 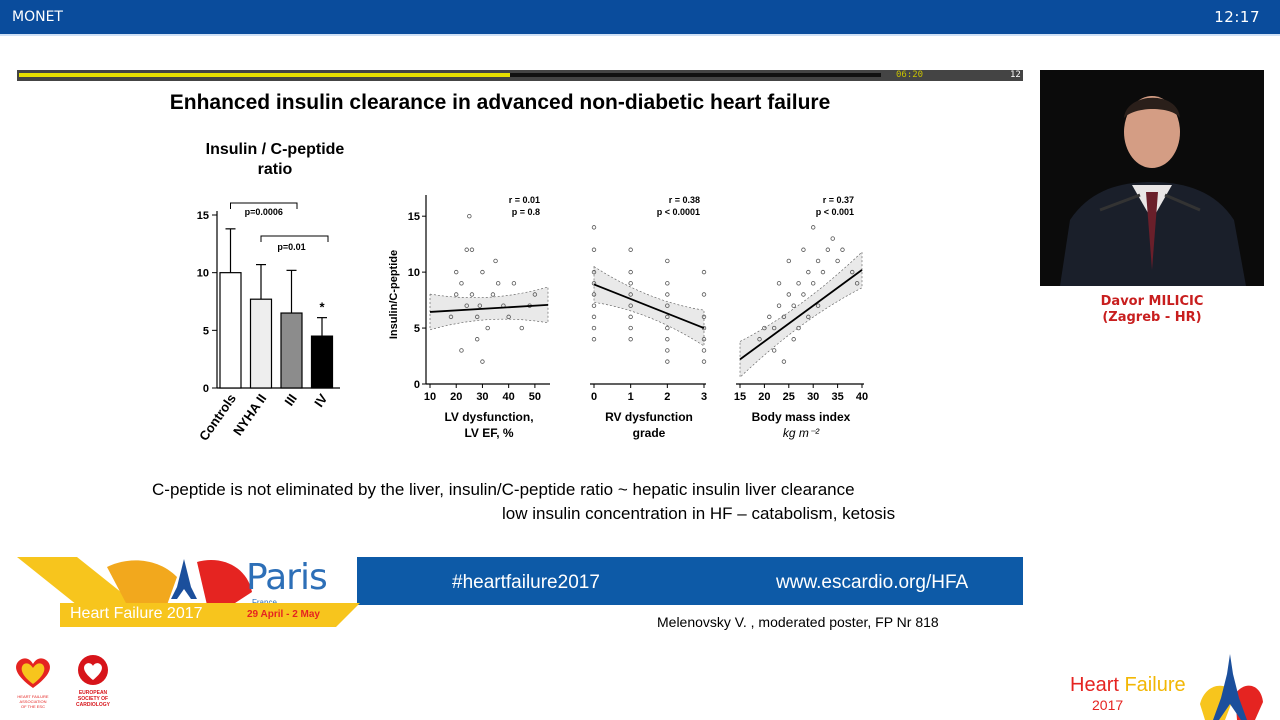 What do you see at coordinates (264, 212) in the screenshot?
I see `annotation-p0006: p=0.0006` at bounding box center [264, 212].